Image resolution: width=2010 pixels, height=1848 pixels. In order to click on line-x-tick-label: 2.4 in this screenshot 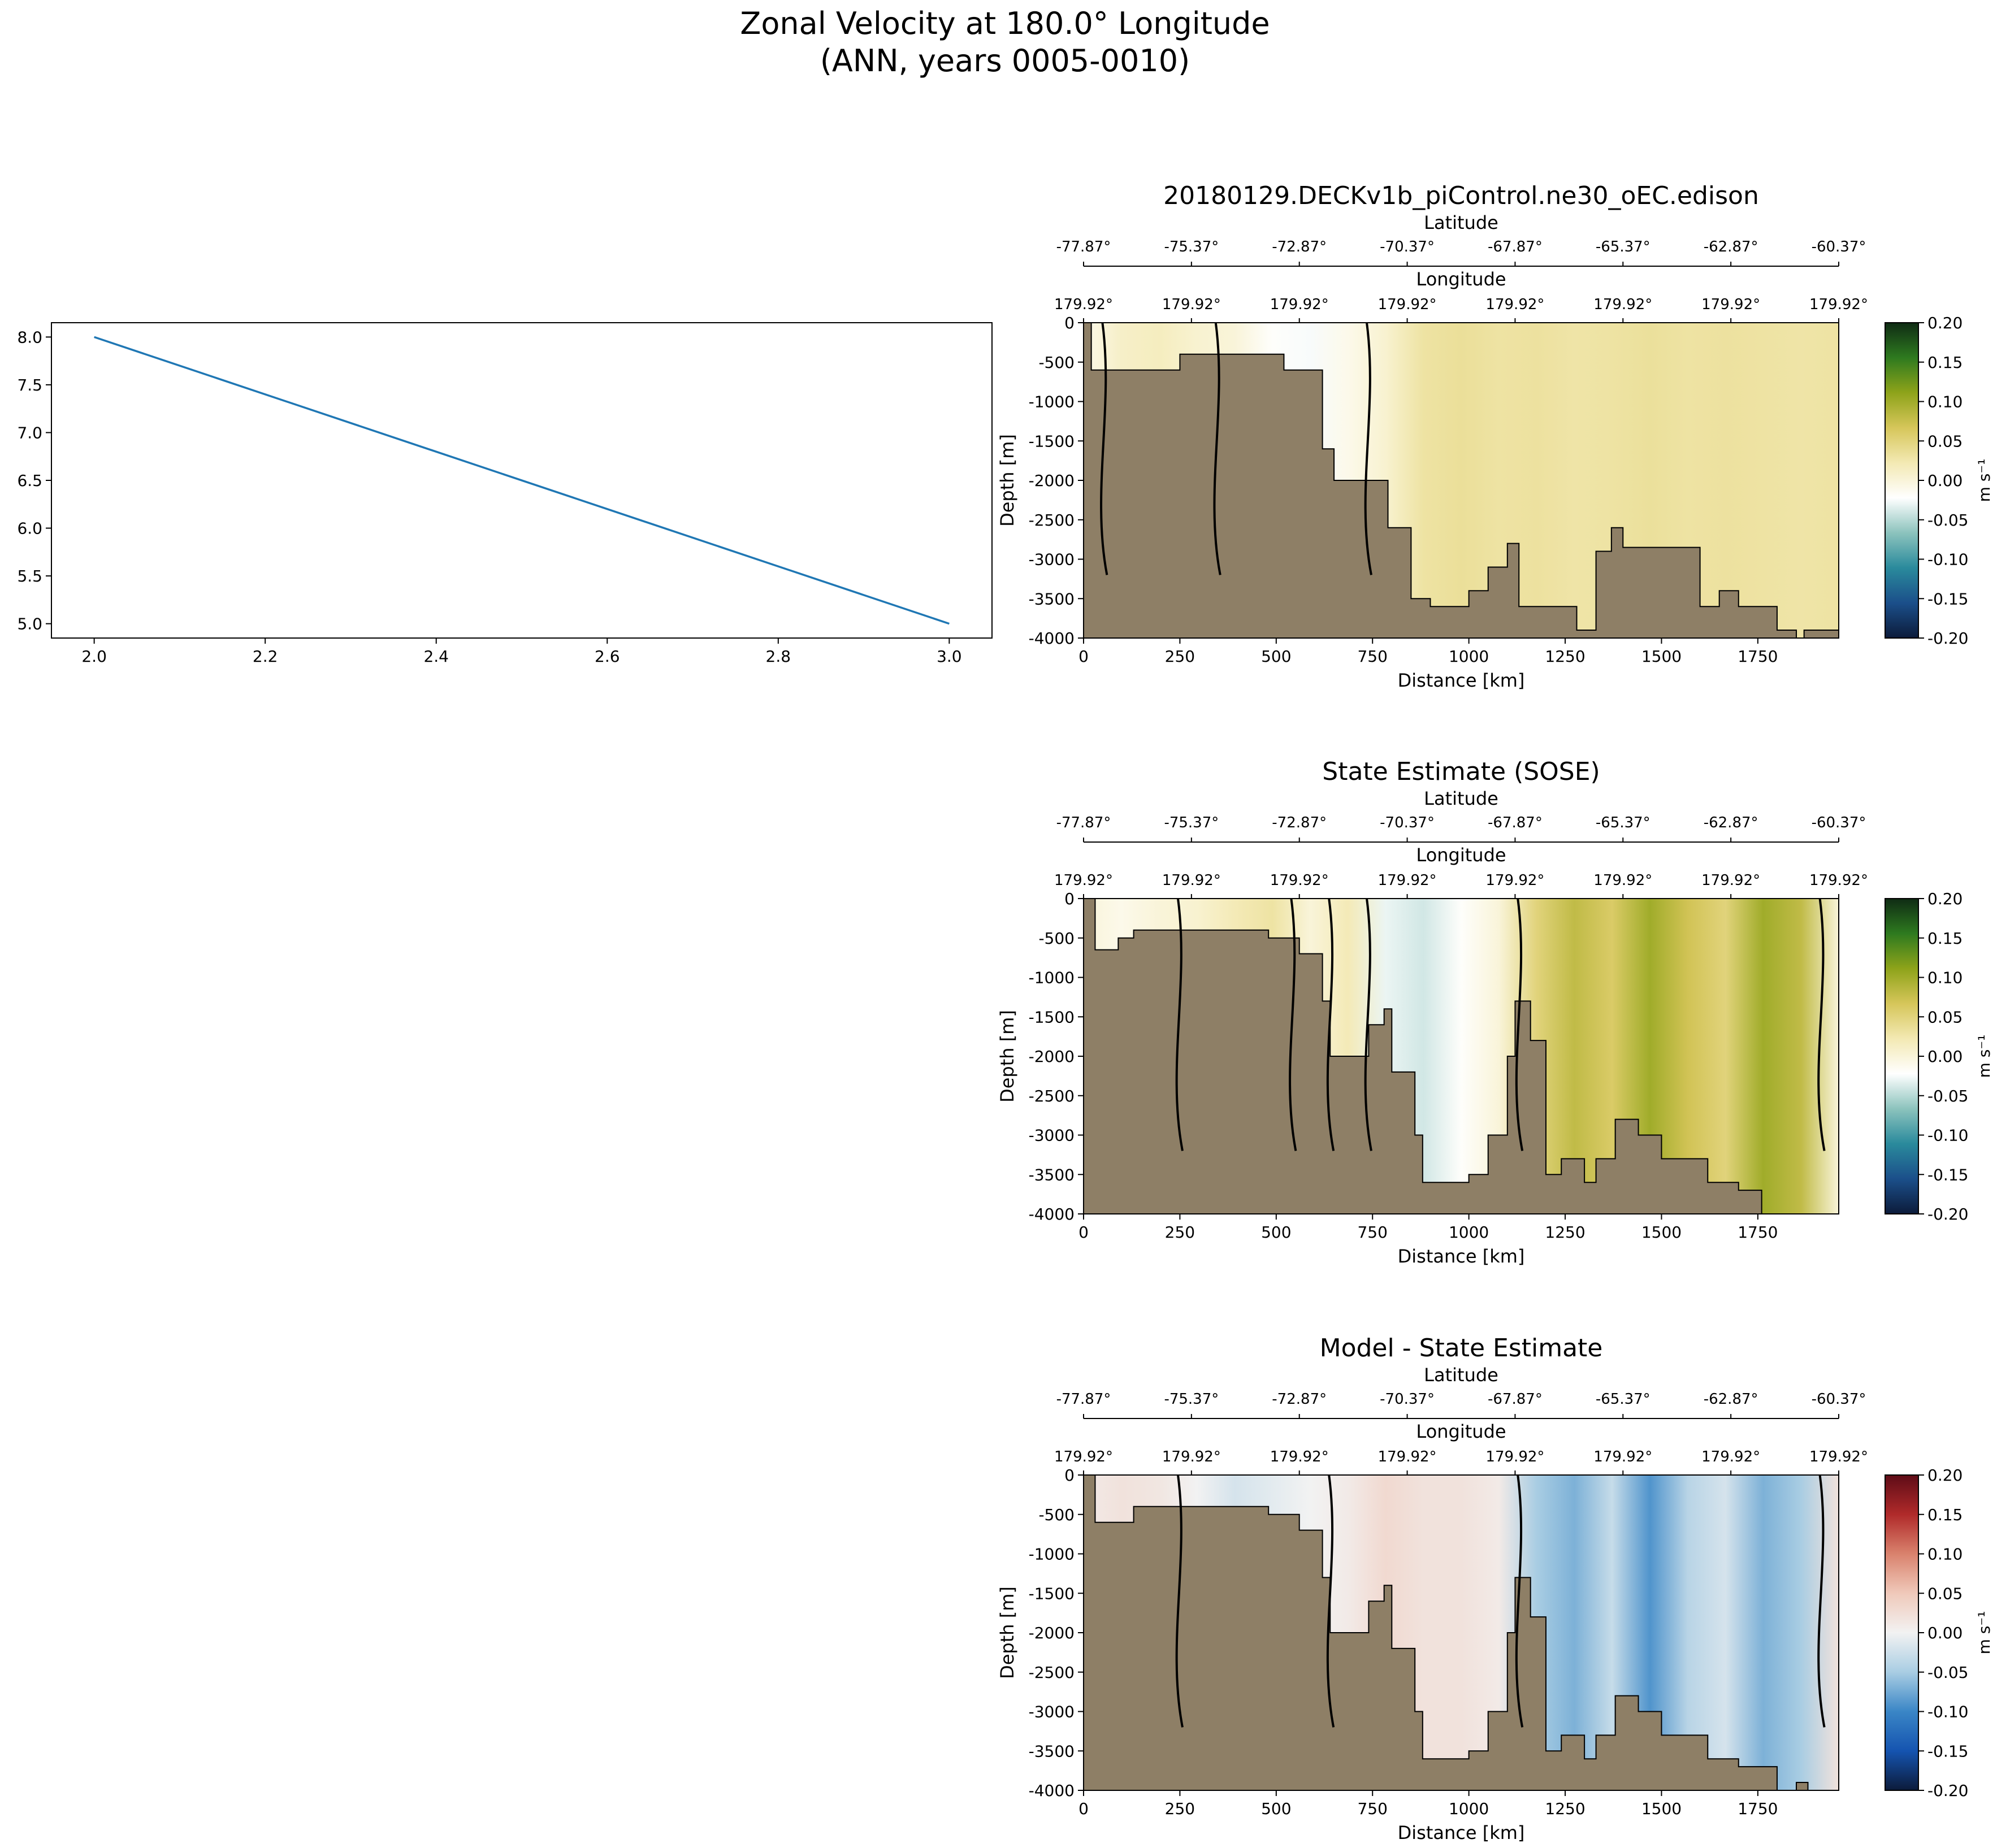, I will do `click(436, 656)`.